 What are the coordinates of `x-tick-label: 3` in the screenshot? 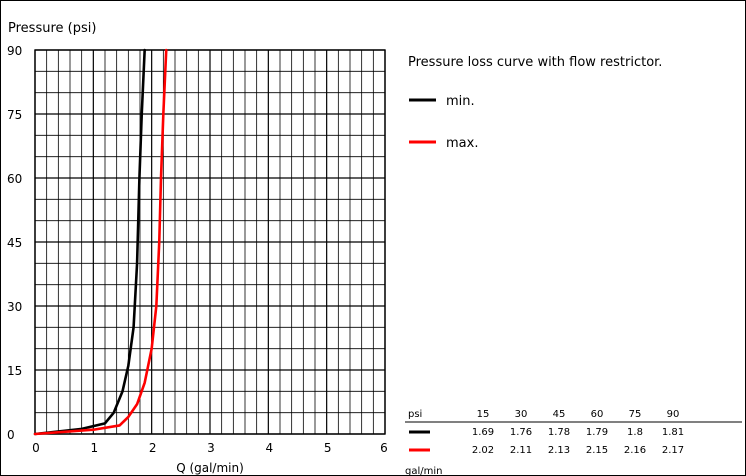 It's located at (211, 448).